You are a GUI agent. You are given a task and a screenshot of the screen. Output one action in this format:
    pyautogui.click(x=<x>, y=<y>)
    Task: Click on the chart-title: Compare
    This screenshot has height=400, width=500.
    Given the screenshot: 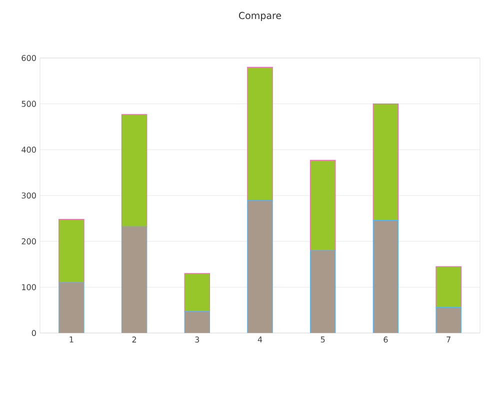 What is the action you would take?
    pyautogui.click(x=260, y=16)
    